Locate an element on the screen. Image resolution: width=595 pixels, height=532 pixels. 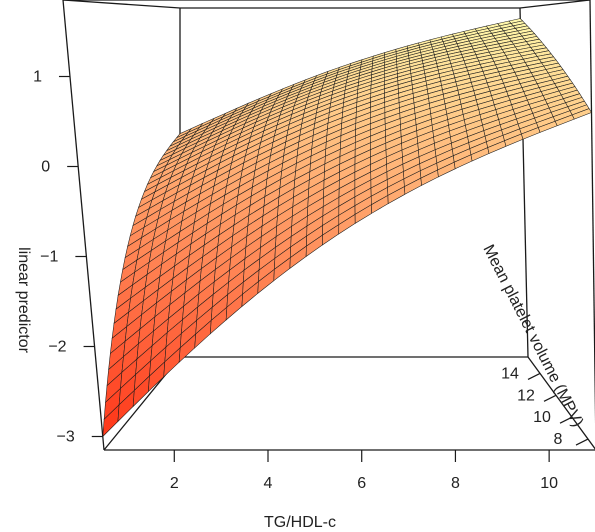
x-tick-label: 8 is located at coordinates (455, 483).